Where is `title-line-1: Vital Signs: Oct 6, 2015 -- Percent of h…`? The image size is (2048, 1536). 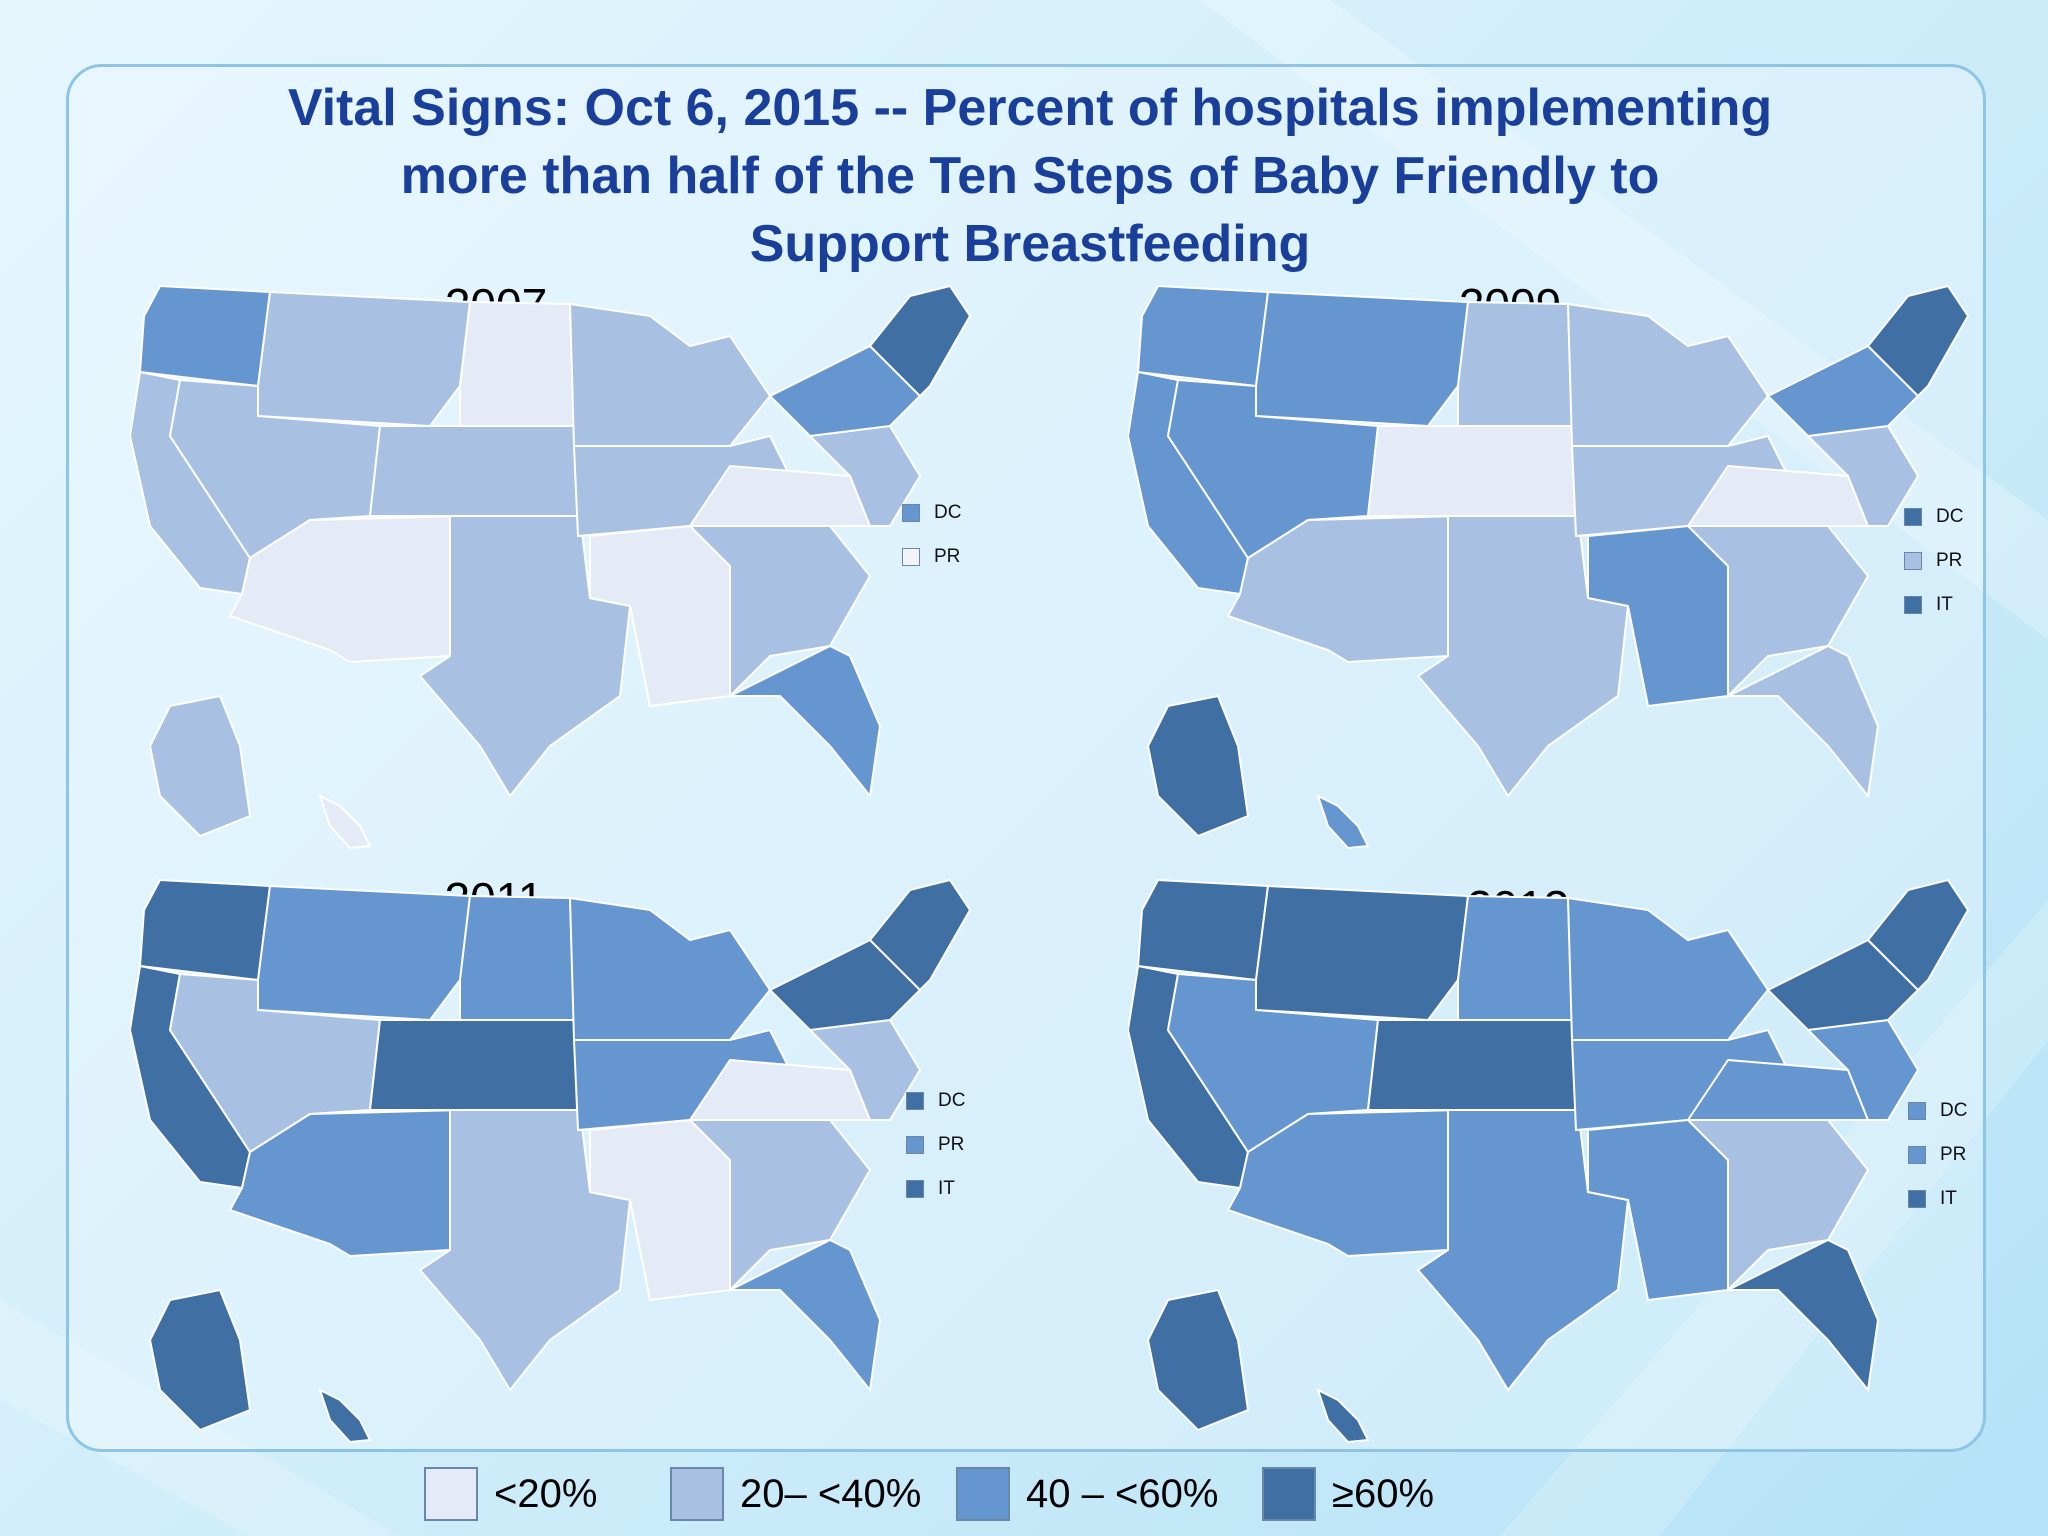
title-line-1: Vital Signs: Oct 6, 2015 -- Percent of h… is located at coordinates (1030, 108).